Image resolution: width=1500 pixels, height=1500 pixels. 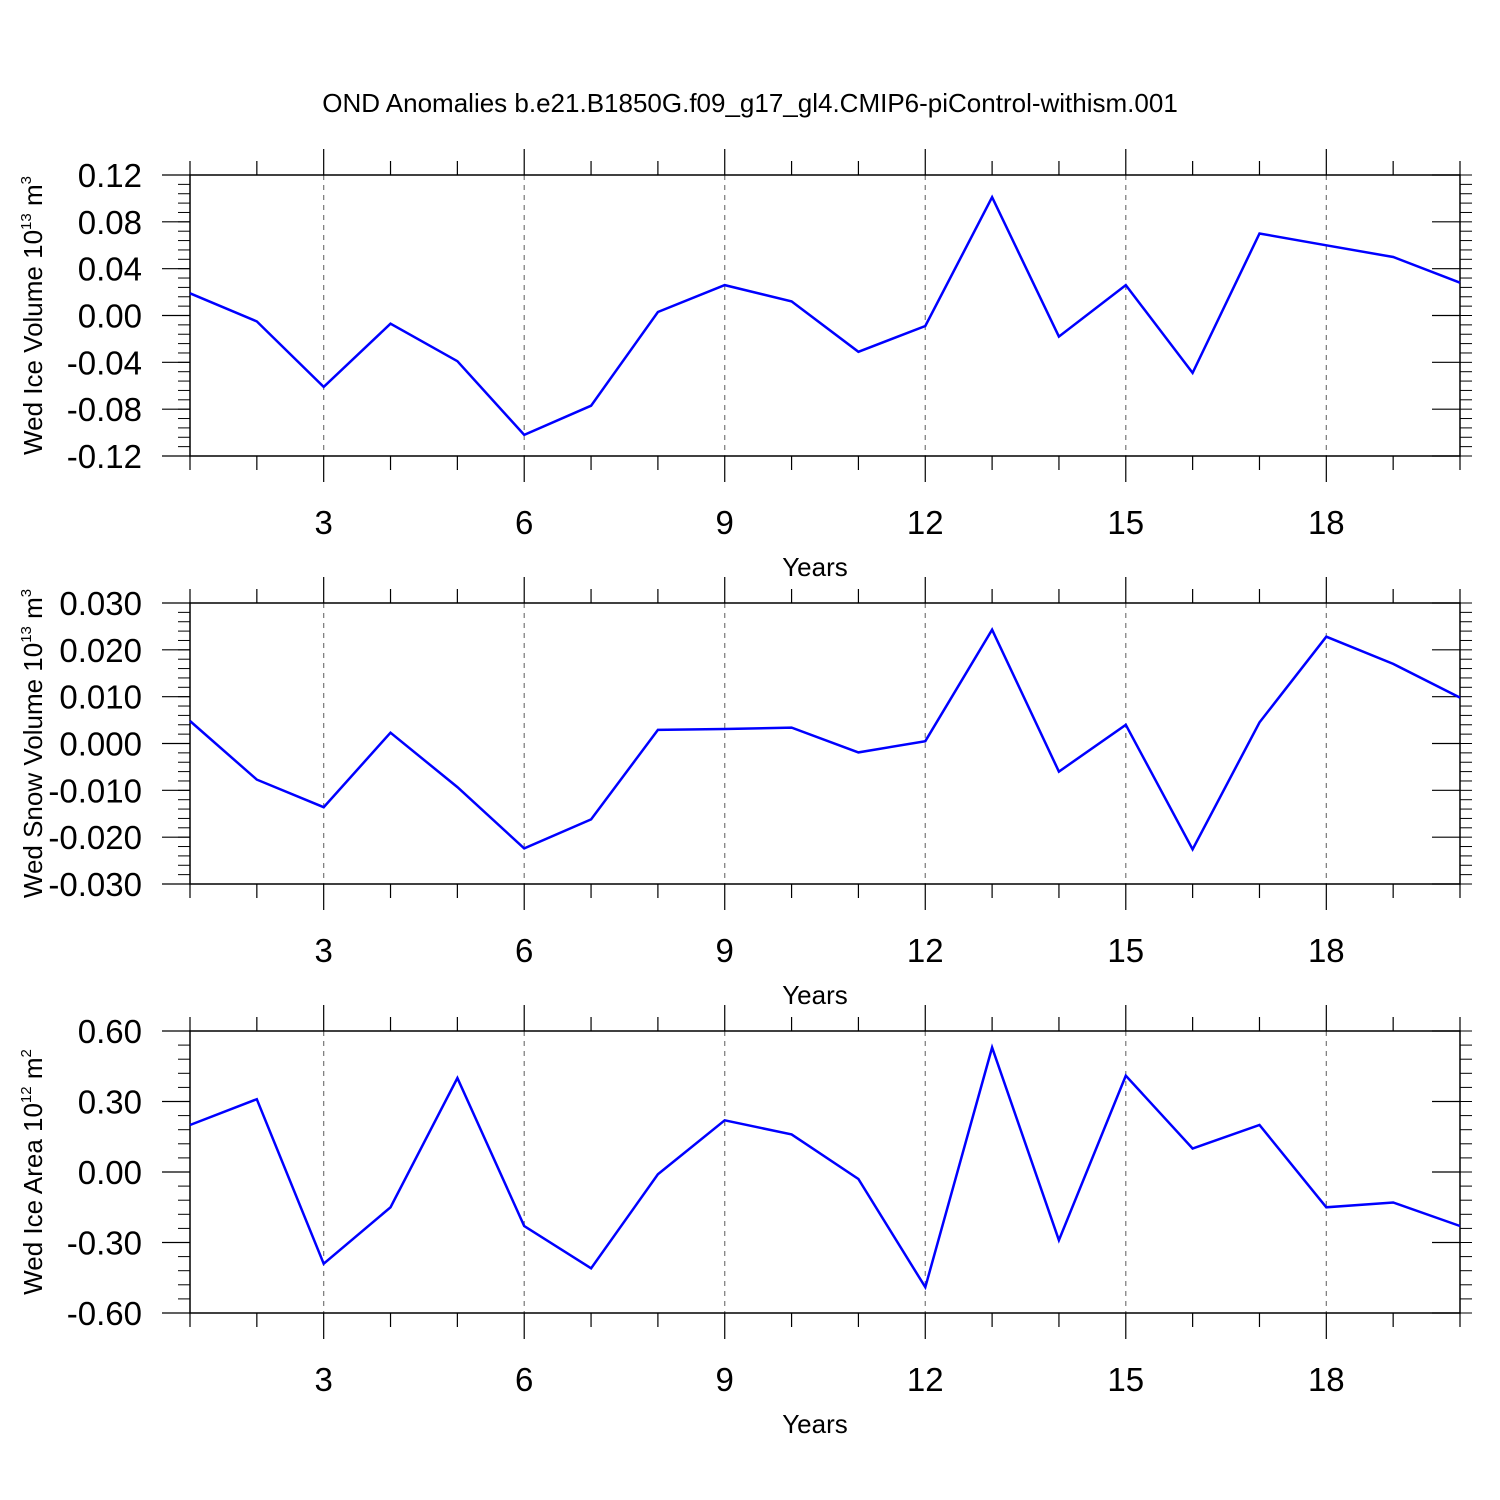 What do you see at coordinates (925, 1379) in the screenshot?
I see `ice-area-xtick-label: 12` at bounding box center [925, 1379].